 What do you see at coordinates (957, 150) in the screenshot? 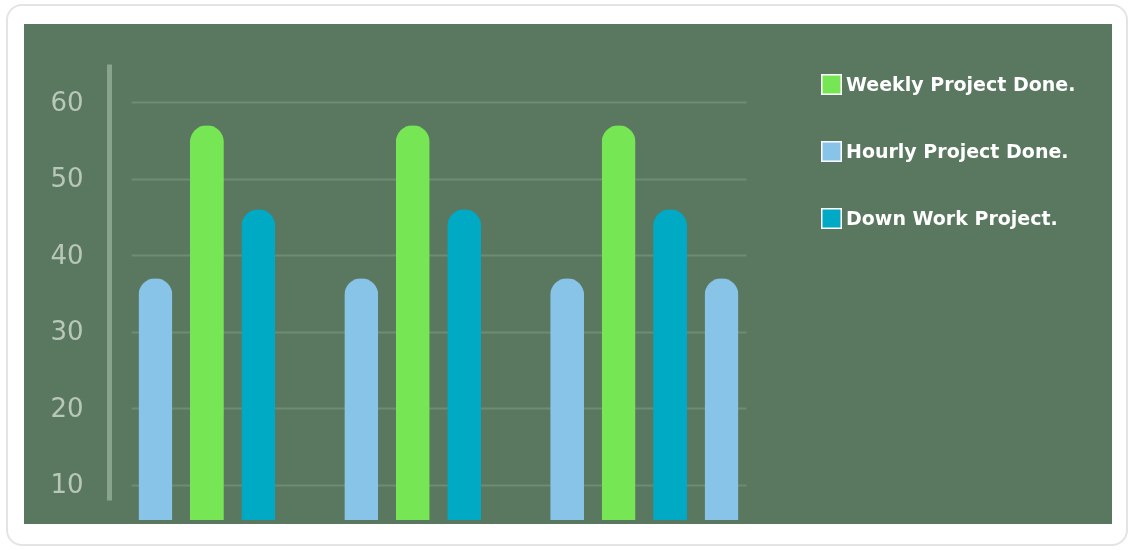
I see `legend-label: Hourly Project Done.` at bounding box center [957, 150].